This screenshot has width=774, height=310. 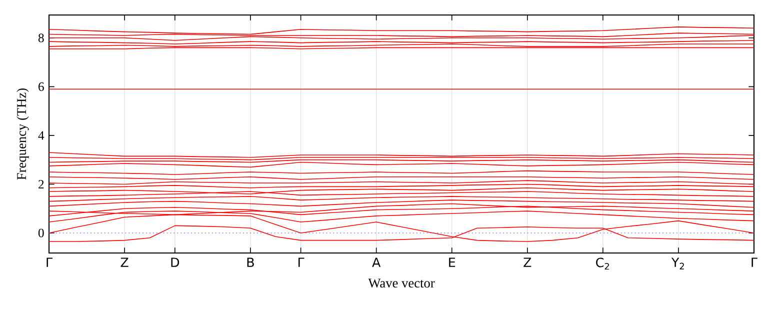 What do you see at coordinates (401, 283) in the screenshot?
I see `x-axis-title: Wave vector` at bounding box center [401, 283].